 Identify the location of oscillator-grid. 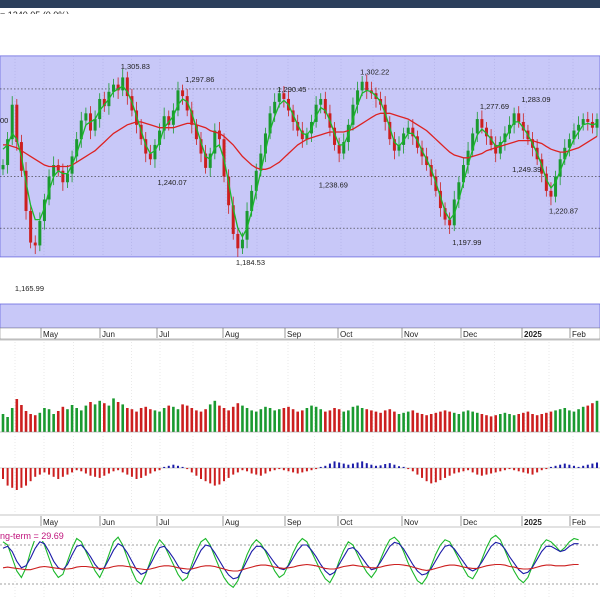
(294, 564).